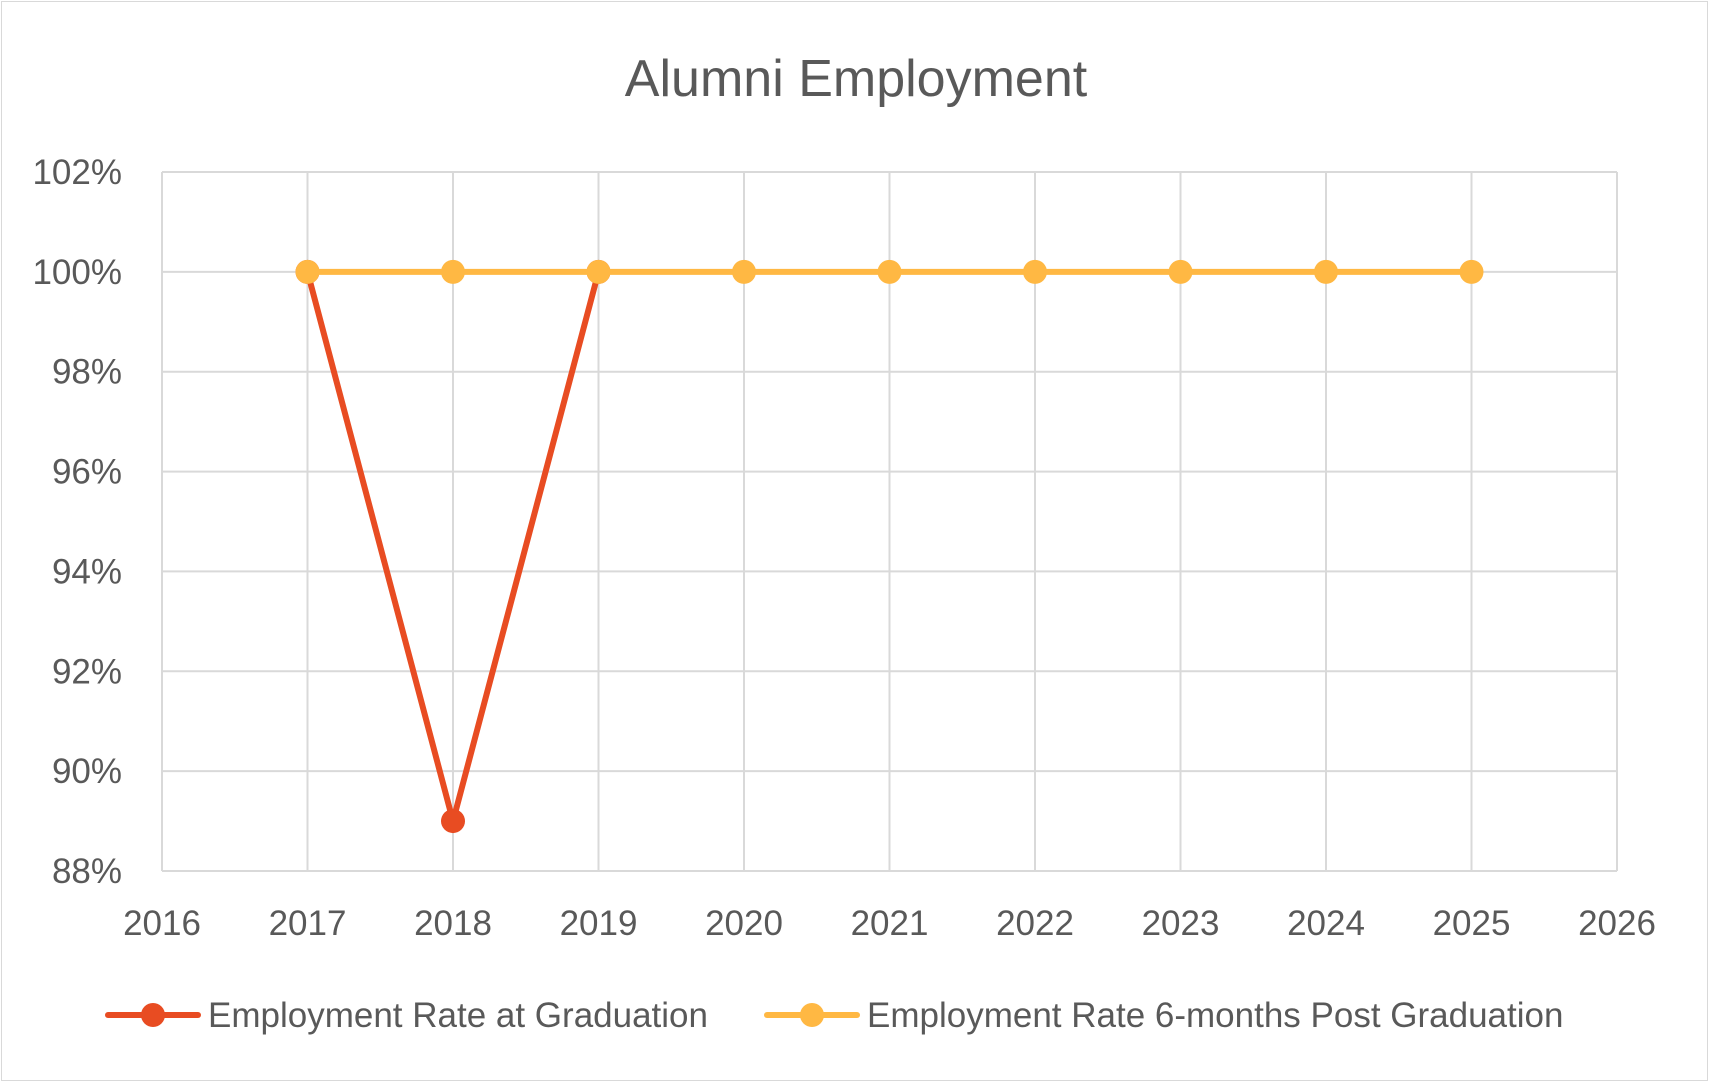  What do you see at coordinates (1181, 923) in the screenshot?
I see `x-tick-label: 2023` at bounding box center [1181, 923].